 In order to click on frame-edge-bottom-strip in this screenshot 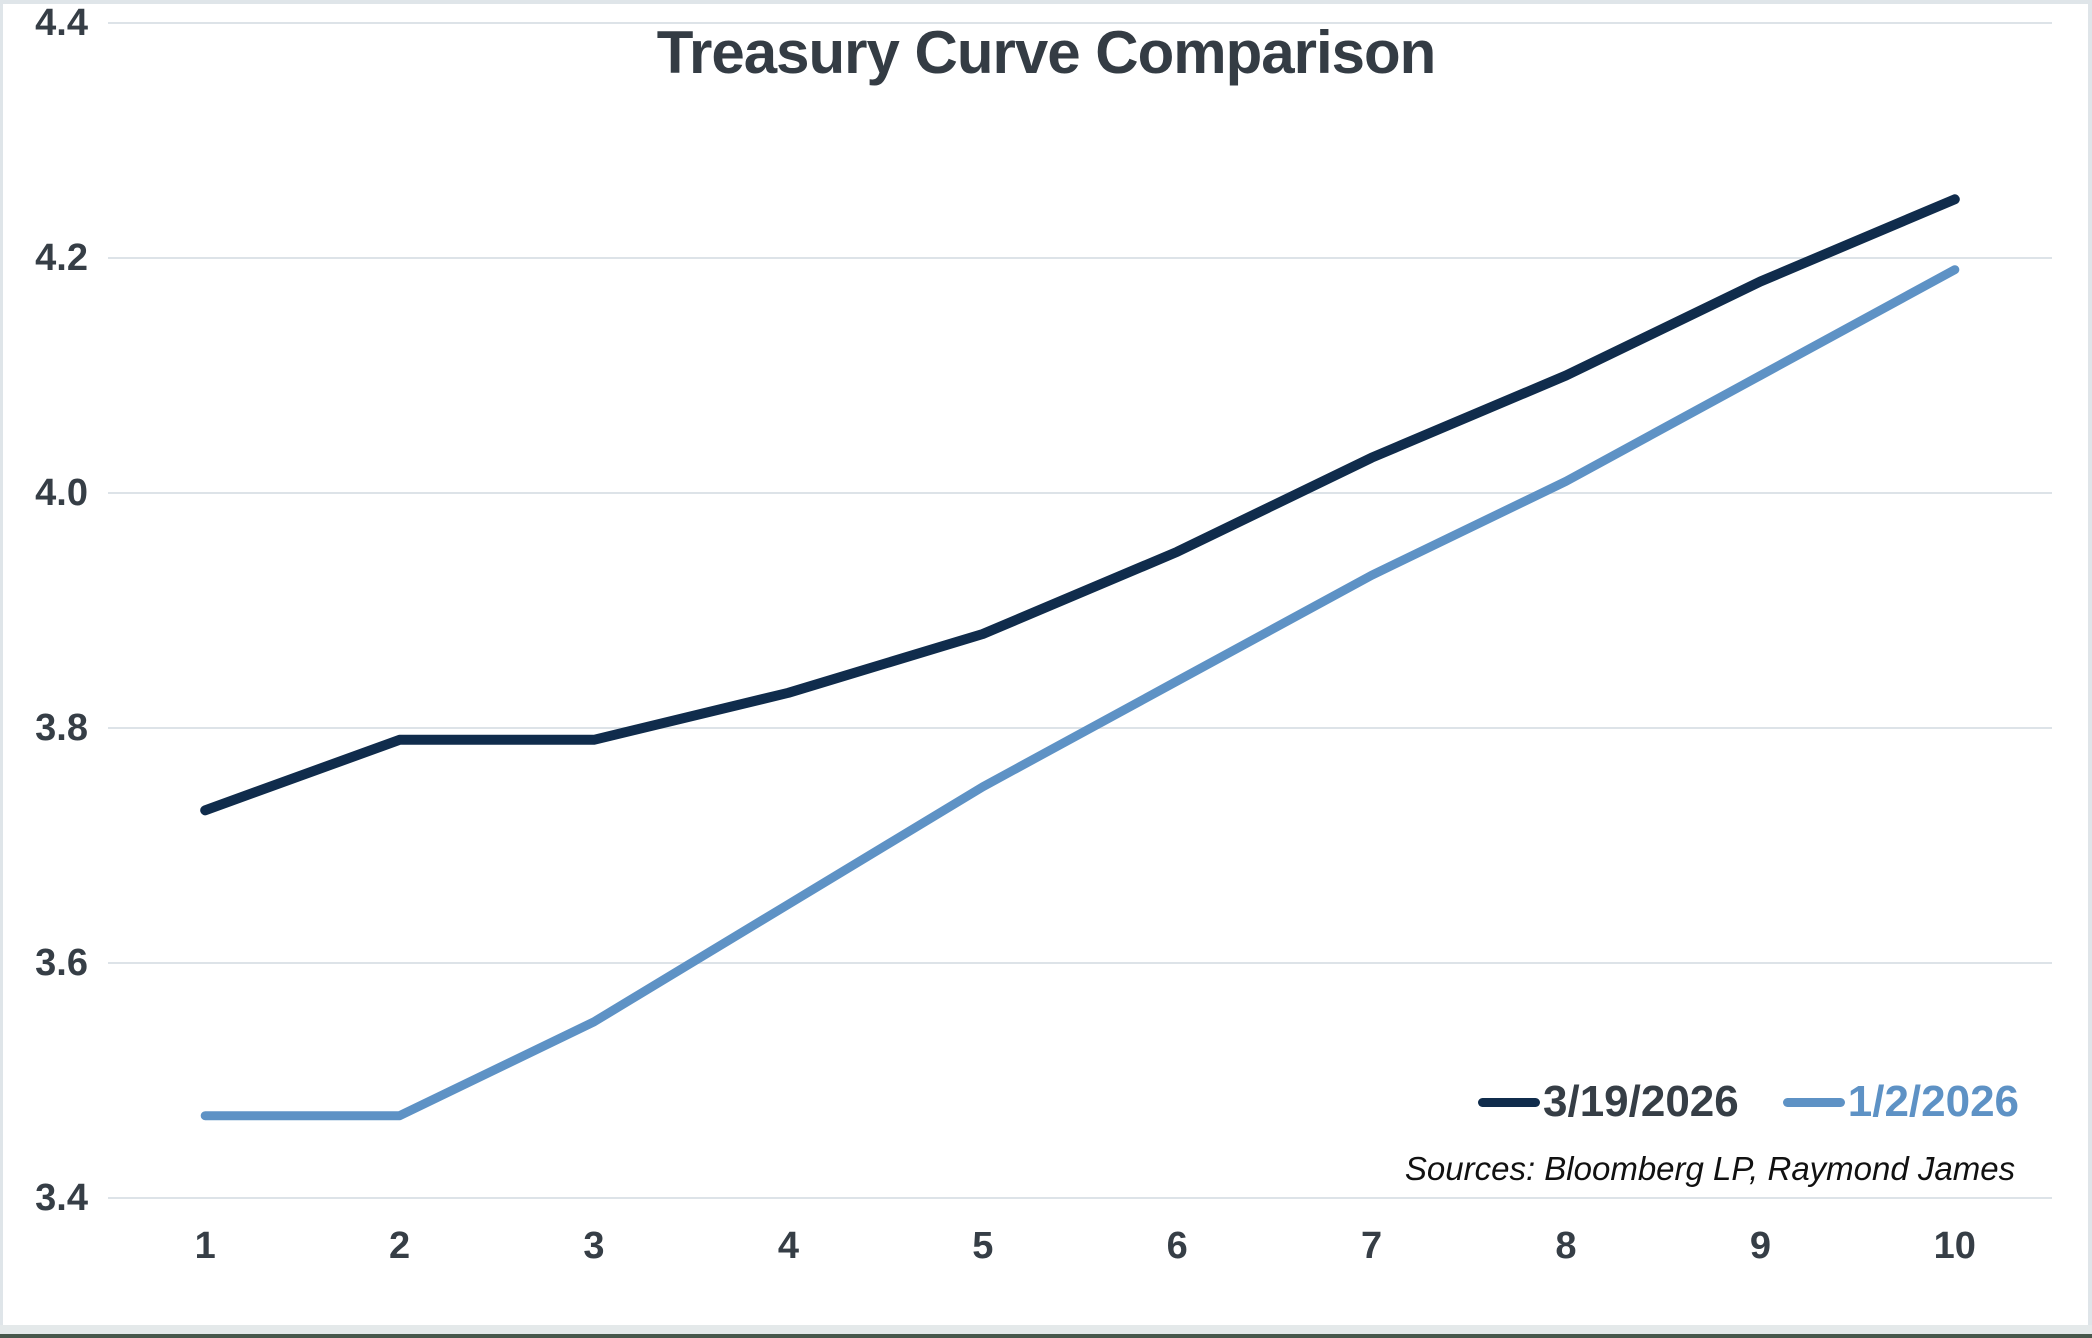, I will do `click(1046, 1329)`.